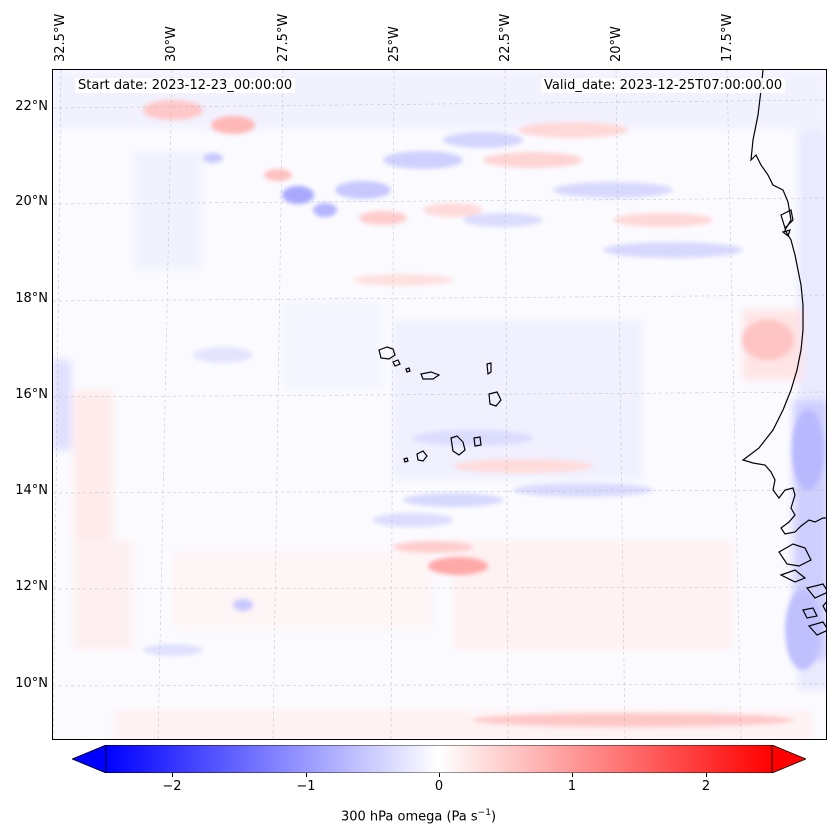 Image resolution: width=837 pixels, height=839 pixels. Describe the element at coordinates (31, 490) in the screenshot. I see `lat-label-14n: 14°N` at that location.